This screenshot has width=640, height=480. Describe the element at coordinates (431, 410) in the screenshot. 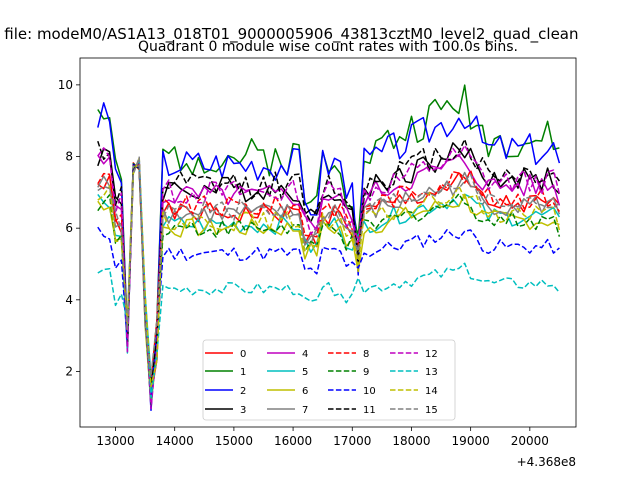

I see `legend-label-15: 15` at that location.